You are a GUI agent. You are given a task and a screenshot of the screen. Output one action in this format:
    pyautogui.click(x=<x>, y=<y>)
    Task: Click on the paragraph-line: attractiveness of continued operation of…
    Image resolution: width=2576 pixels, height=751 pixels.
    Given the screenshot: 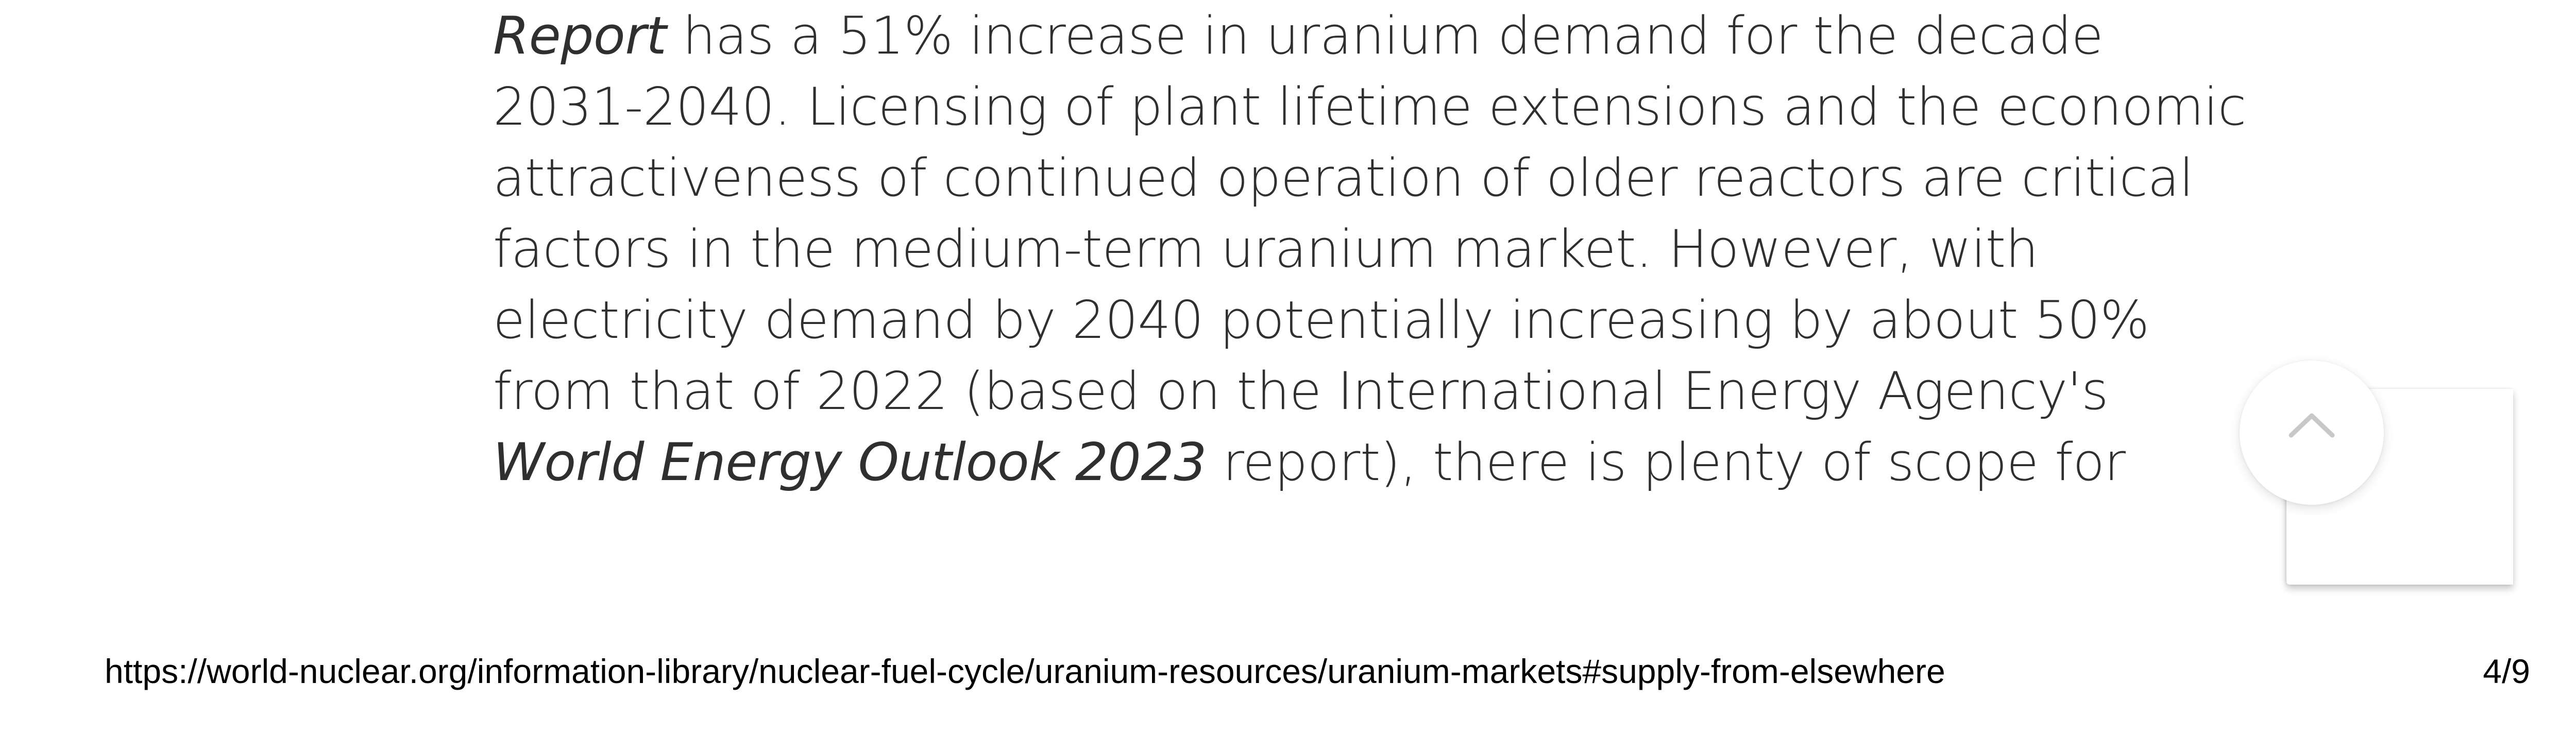 What is the action you would take?
    pyautogui.click(x=1343, y=177)
    